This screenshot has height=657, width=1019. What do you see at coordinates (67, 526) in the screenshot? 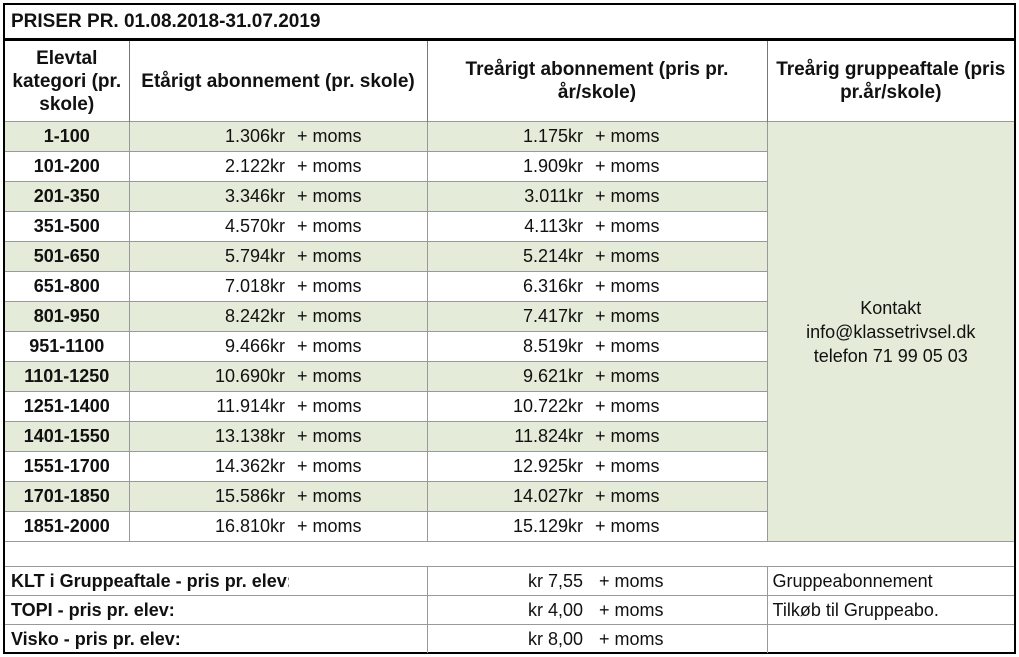
I see `category-cell: 1851-2000` at bounding box center [67, 526].